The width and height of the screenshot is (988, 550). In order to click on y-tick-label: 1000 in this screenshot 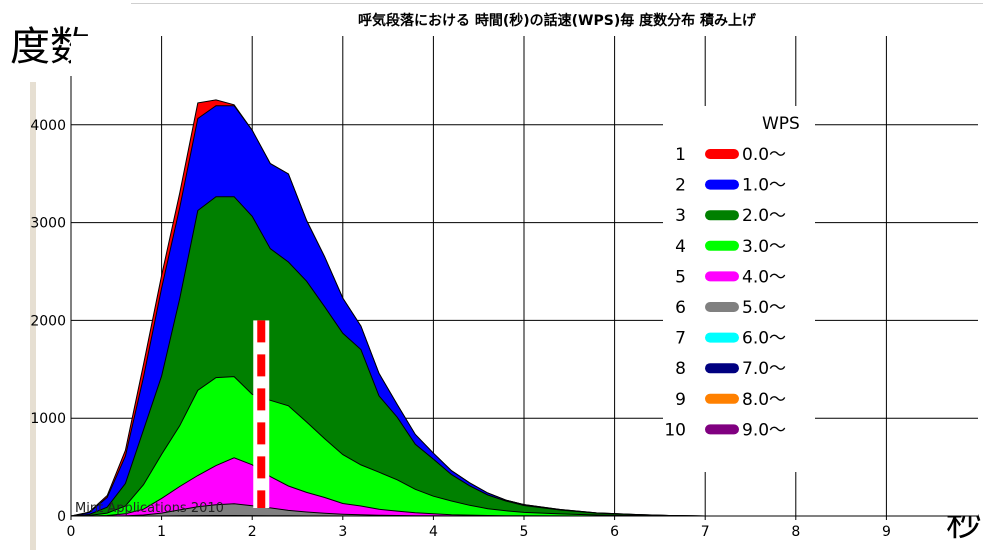, I will do `click(48, 419)`.